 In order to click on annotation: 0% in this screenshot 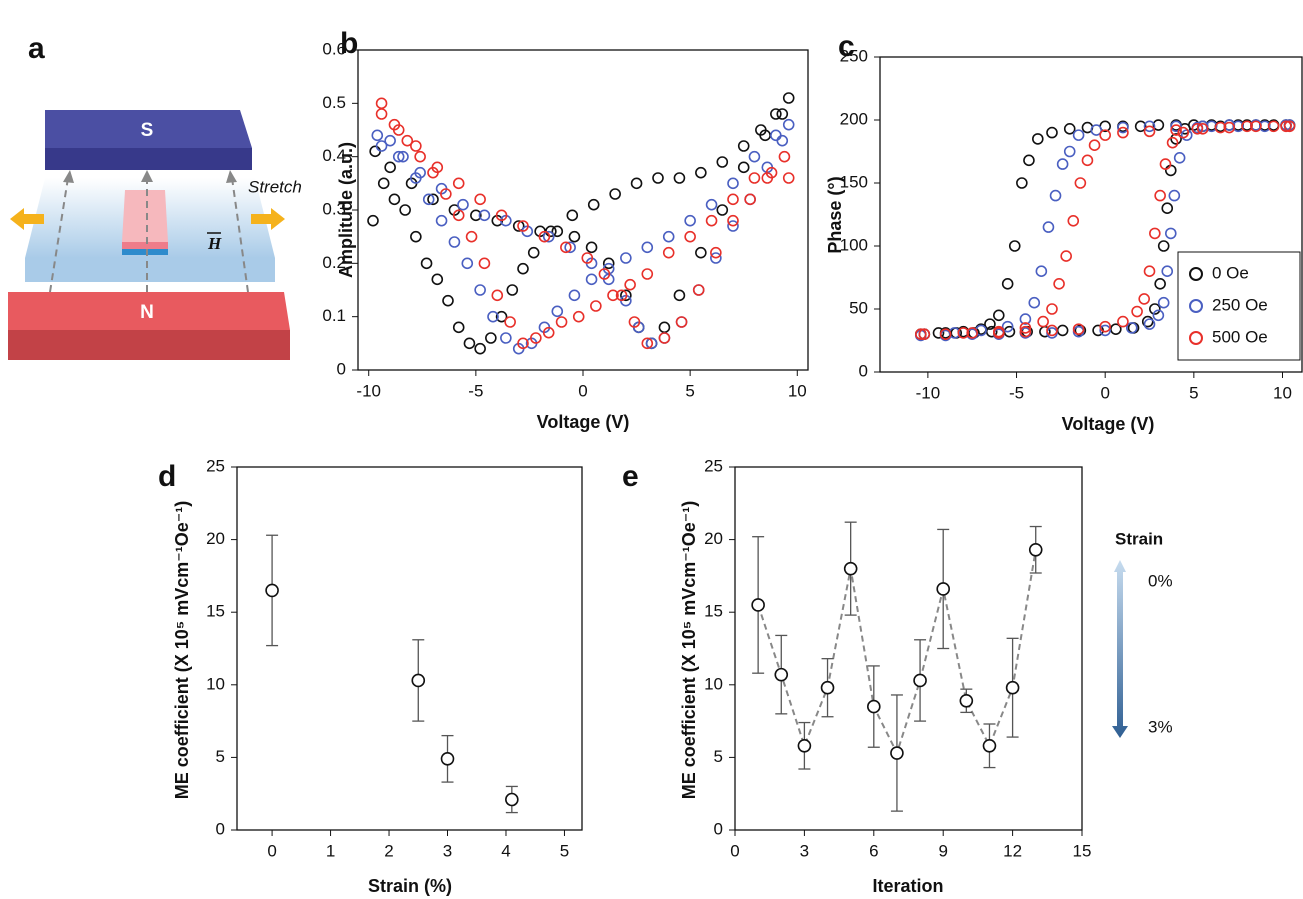, I will do `click(1160, 580)`.